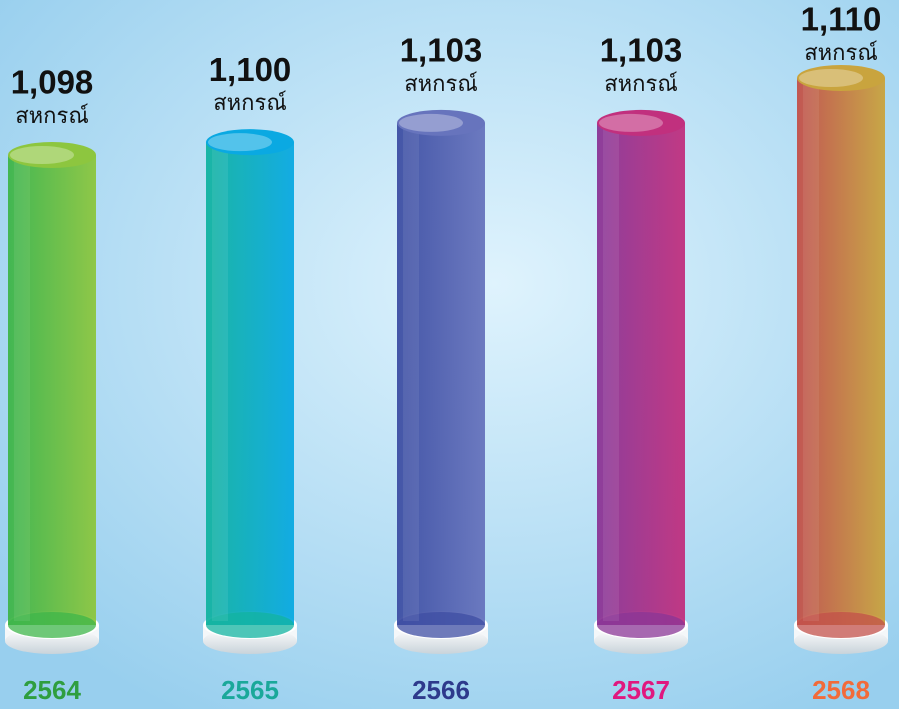 The height and width of the screenshot is (709, 899). What do you see at coordinates (52, 690) in the screenshot?
I see `x-tick-label: 2564` at bounding box center [52, 690].